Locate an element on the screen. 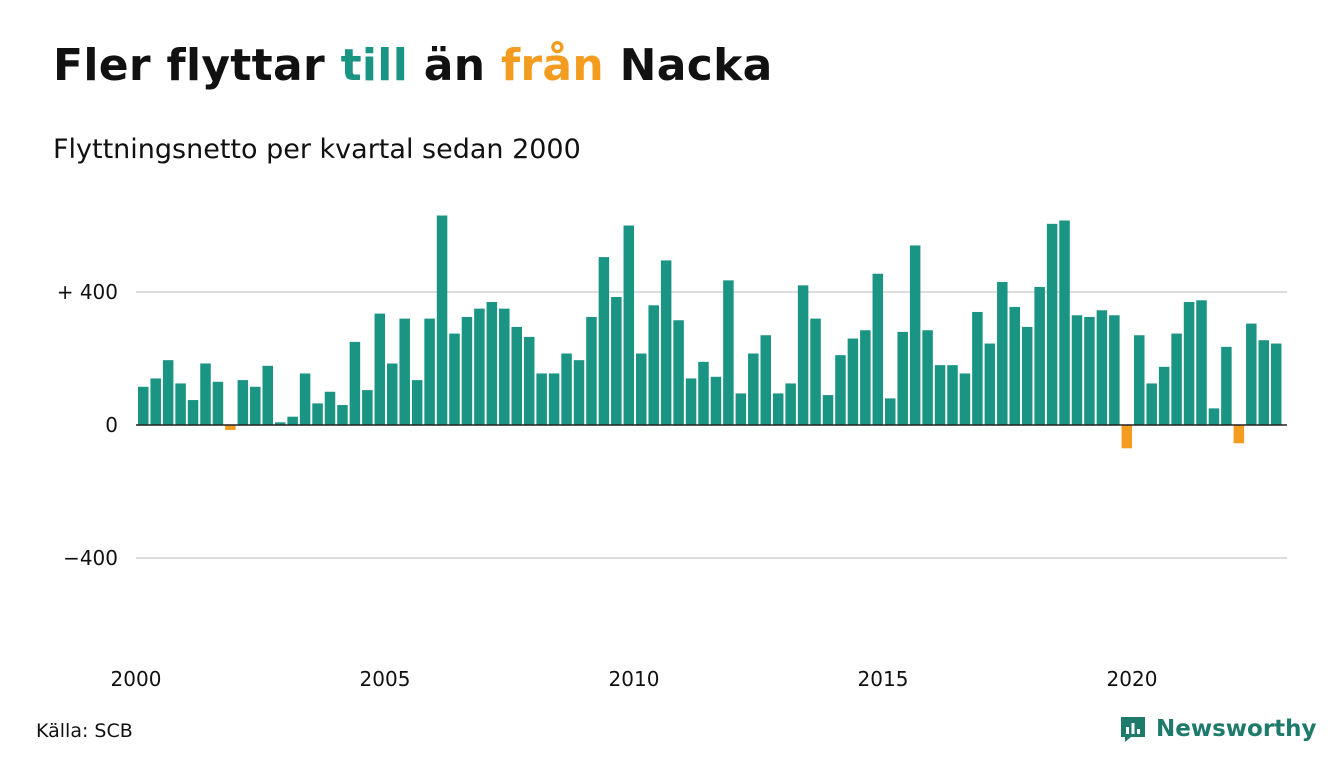 The image size is (1340, 780). bar-2014-q4 is located at coordinates (878, 349).